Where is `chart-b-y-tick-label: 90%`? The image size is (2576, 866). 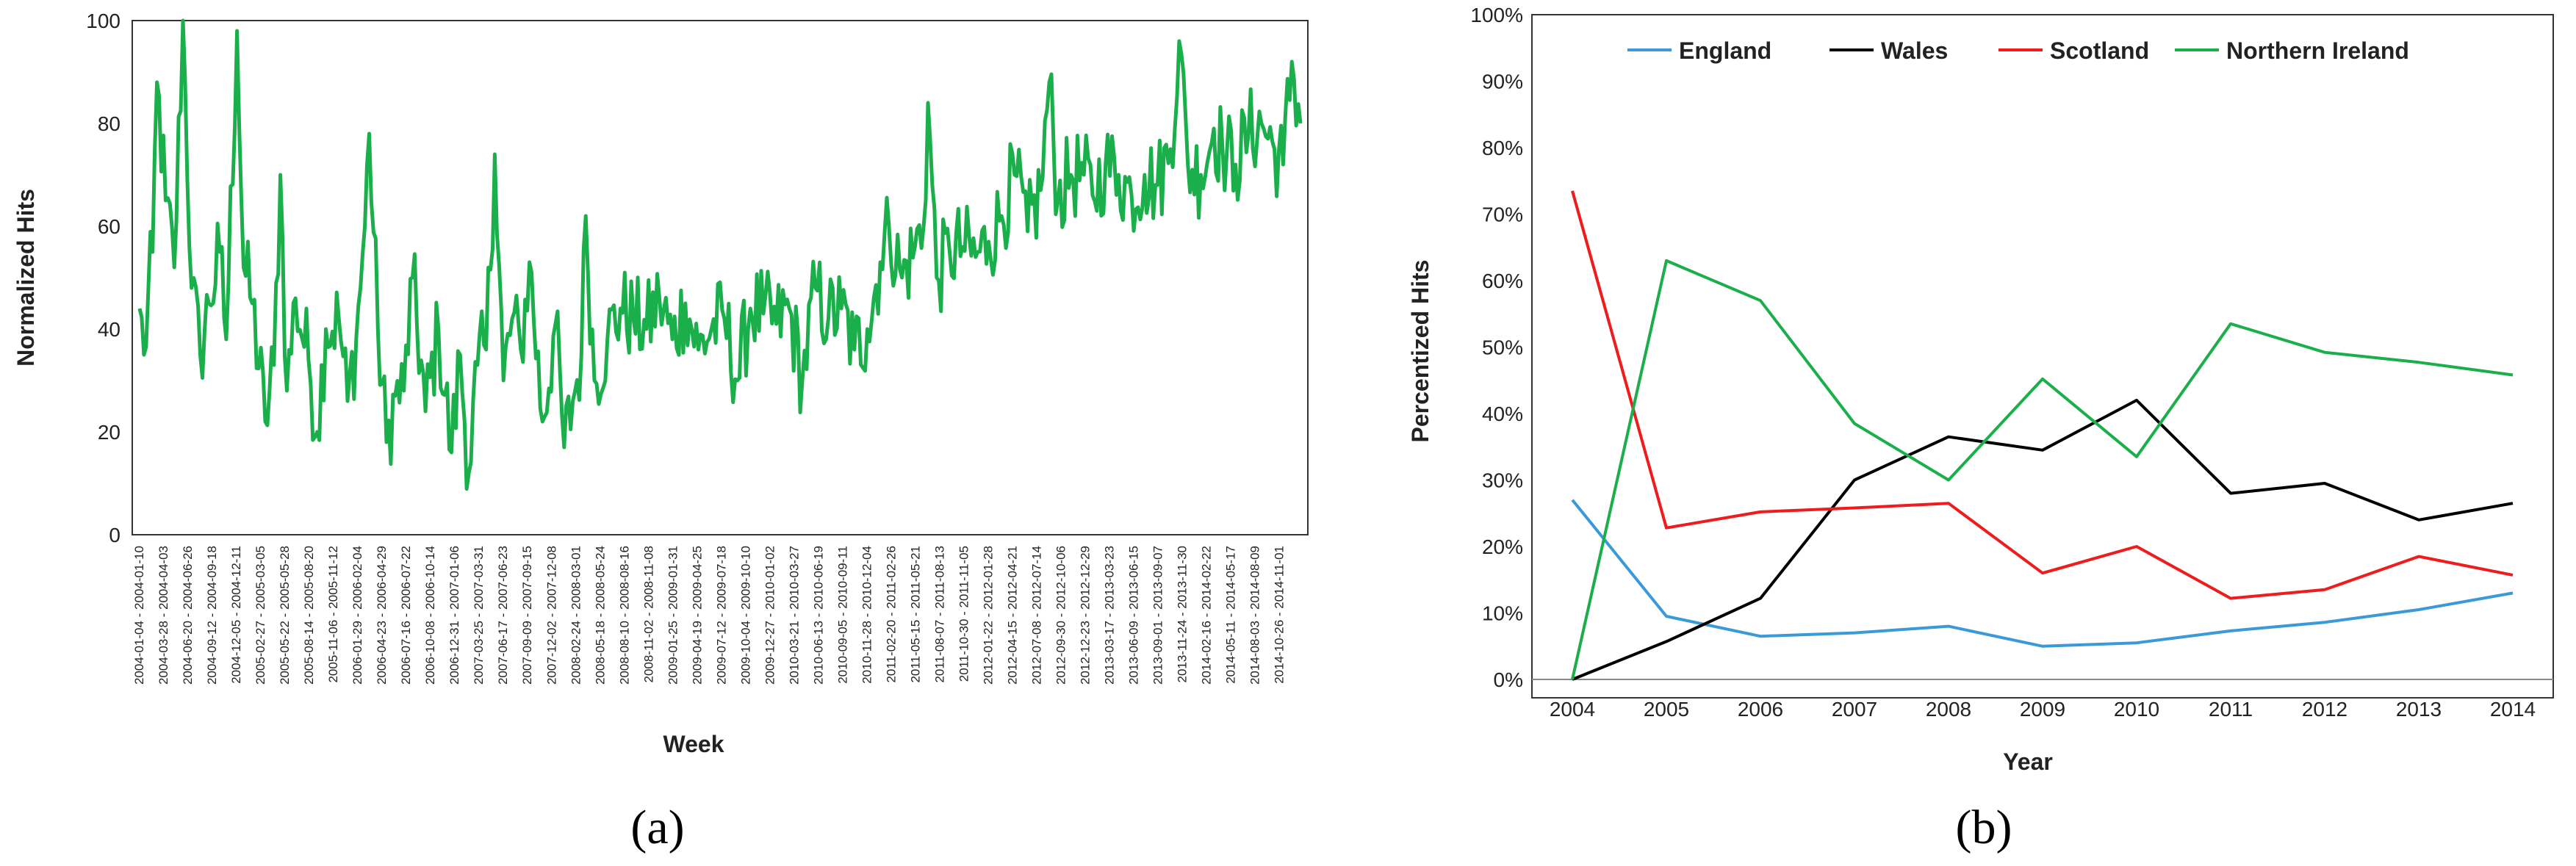
chart-b-y-tick-label: 90% is located at coordinates (1502, 82).